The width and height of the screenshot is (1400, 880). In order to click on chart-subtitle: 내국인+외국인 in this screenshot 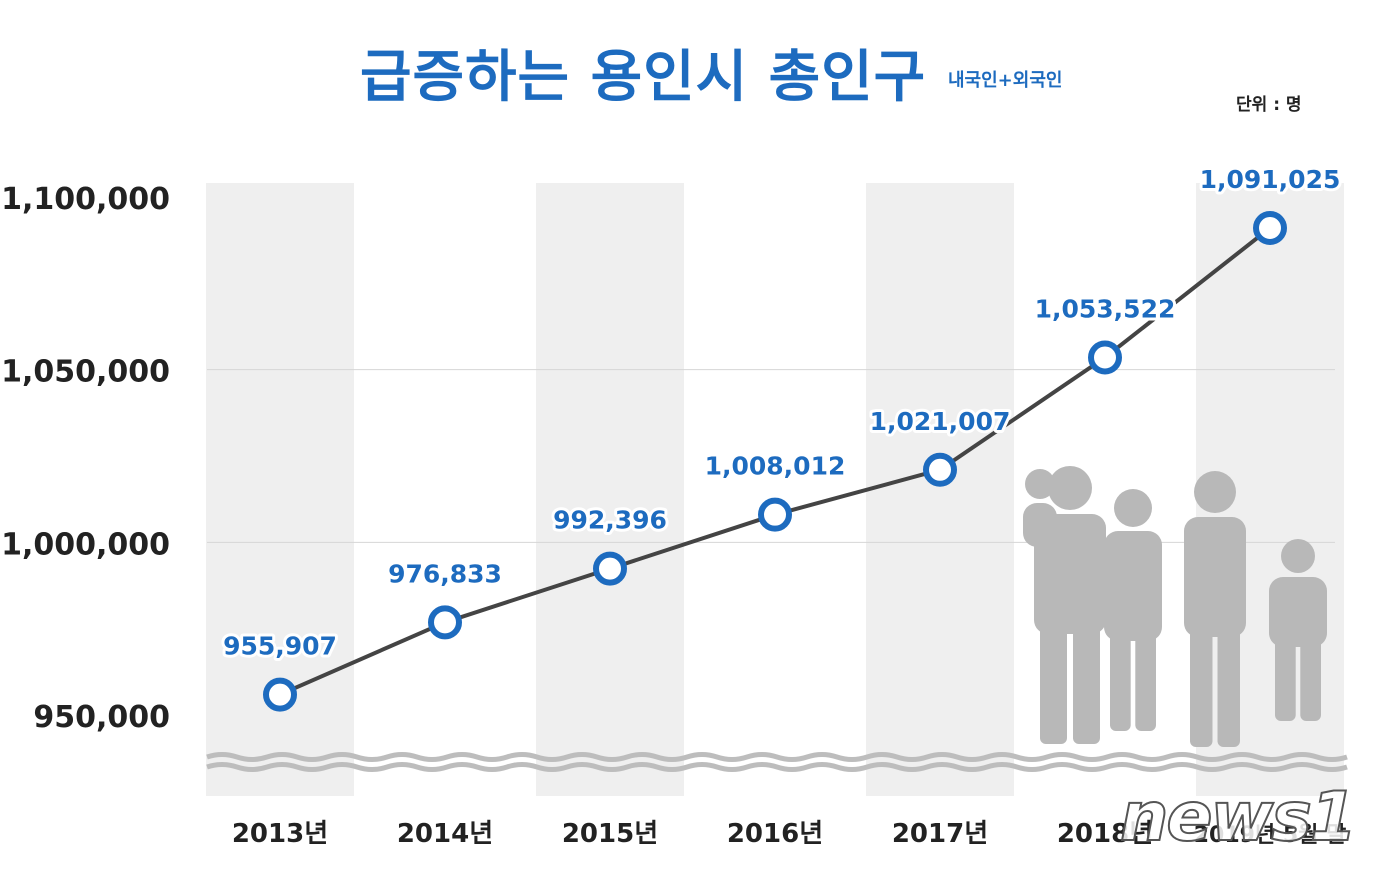, I will do `click(1005, 80)`.